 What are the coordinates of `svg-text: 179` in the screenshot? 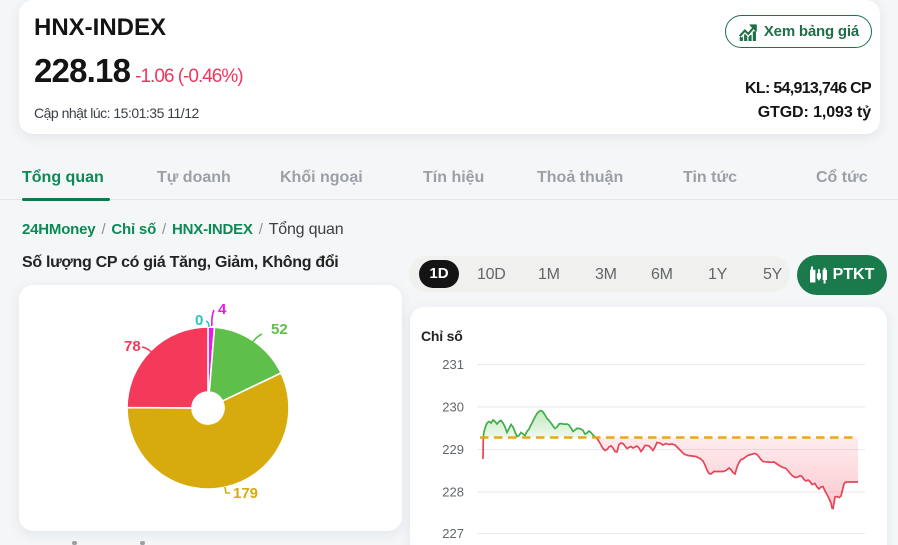 It's located at (245, 493).